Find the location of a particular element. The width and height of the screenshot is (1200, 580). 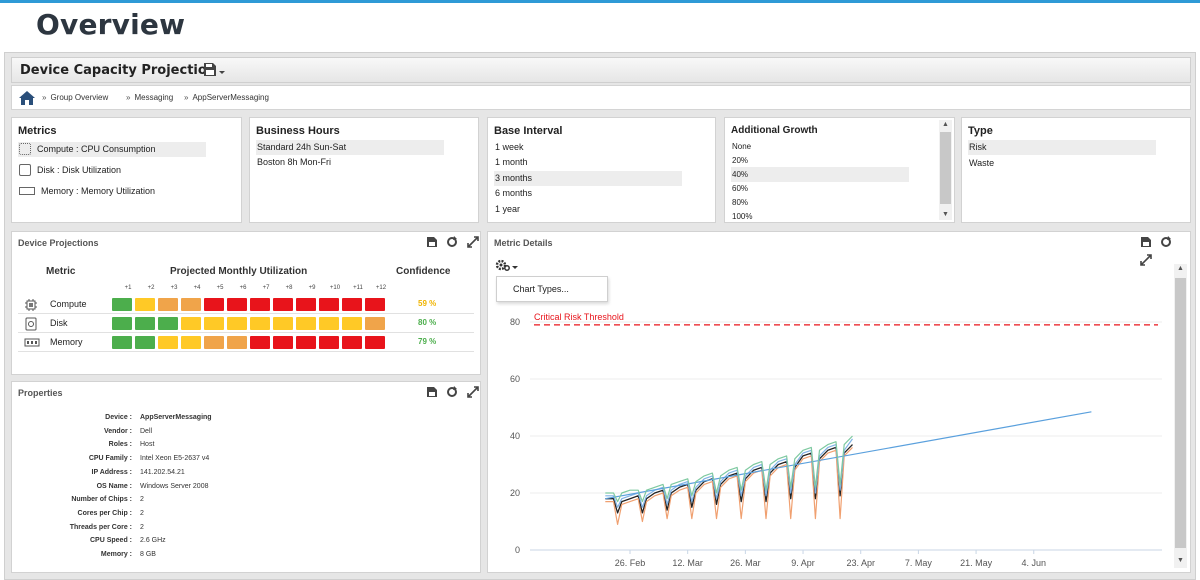

property-value: 141.202.54.21 is located at coordinates (162, 472).